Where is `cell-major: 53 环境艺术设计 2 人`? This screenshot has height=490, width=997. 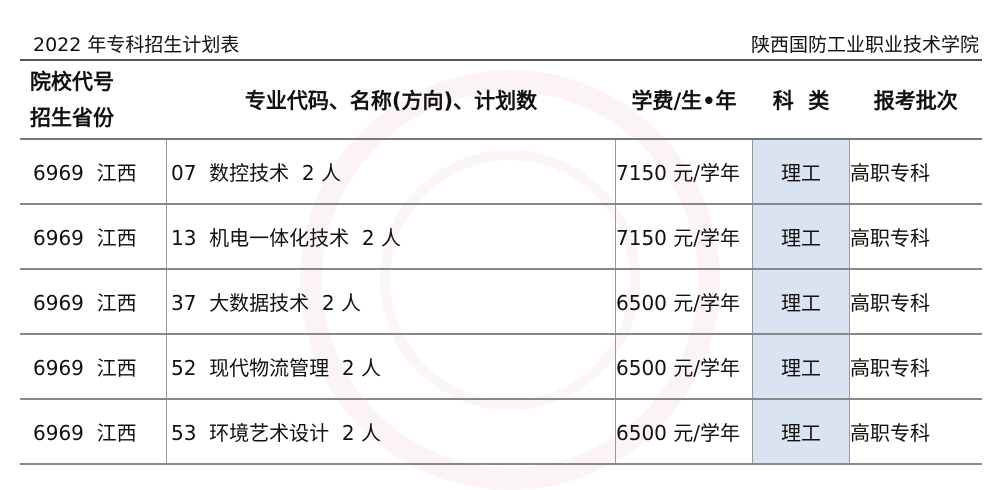
cell-major: 53 环境艺术设计 2 人 is located at coordinates (391, 432).